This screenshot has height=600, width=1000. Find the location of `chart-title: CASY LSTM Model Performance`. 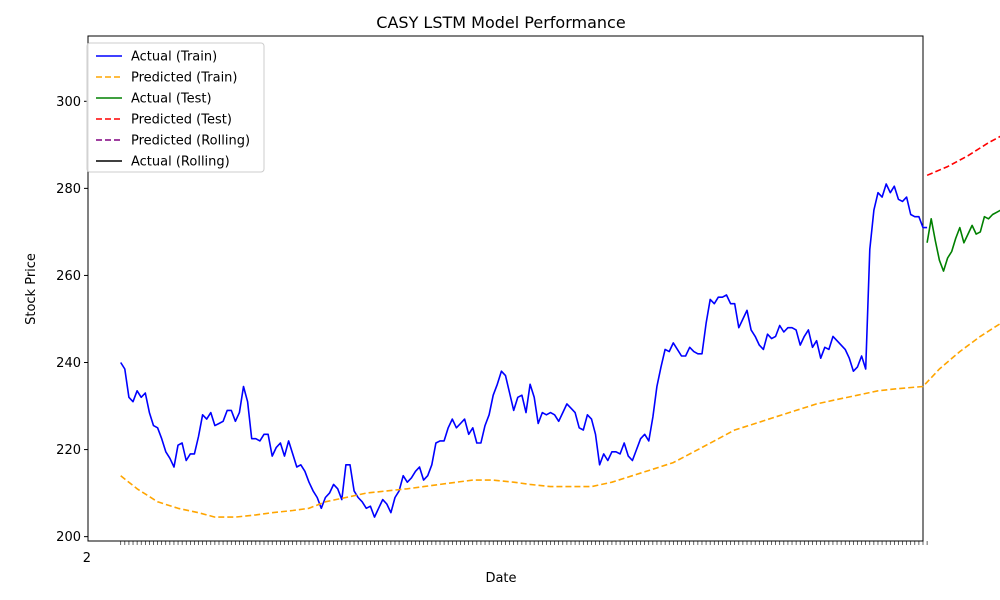

chart-title: CASY LSTM Model Performance is located at coordinates (500, 22).